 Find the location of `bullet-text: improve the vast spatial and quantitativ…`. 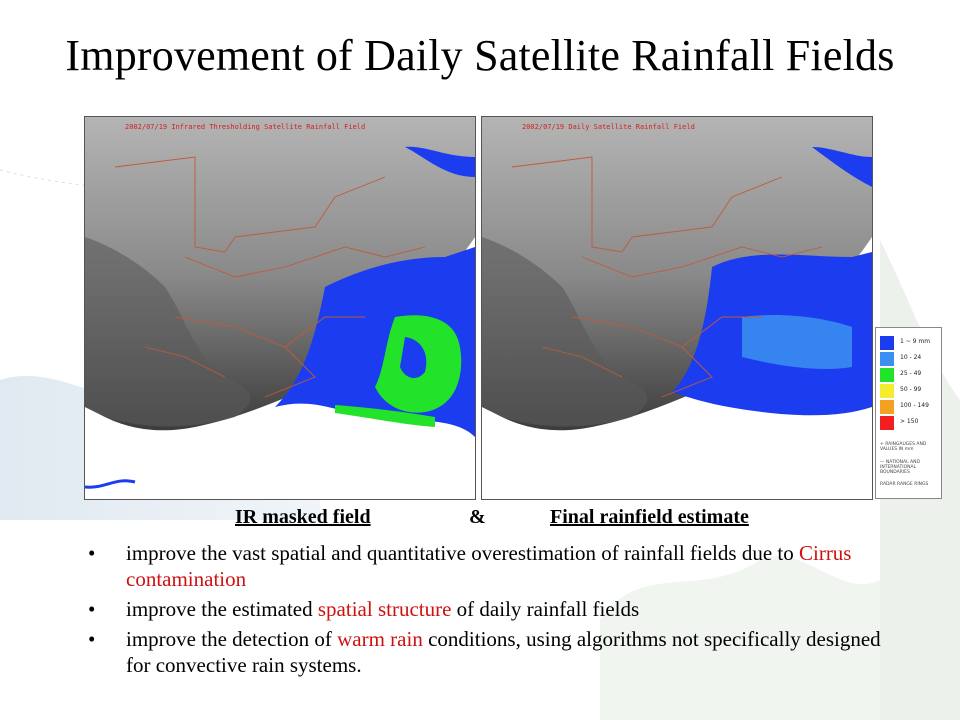

bullet-text: improve the vast spatial and quantitativ… is located at coordinates (462, 553).